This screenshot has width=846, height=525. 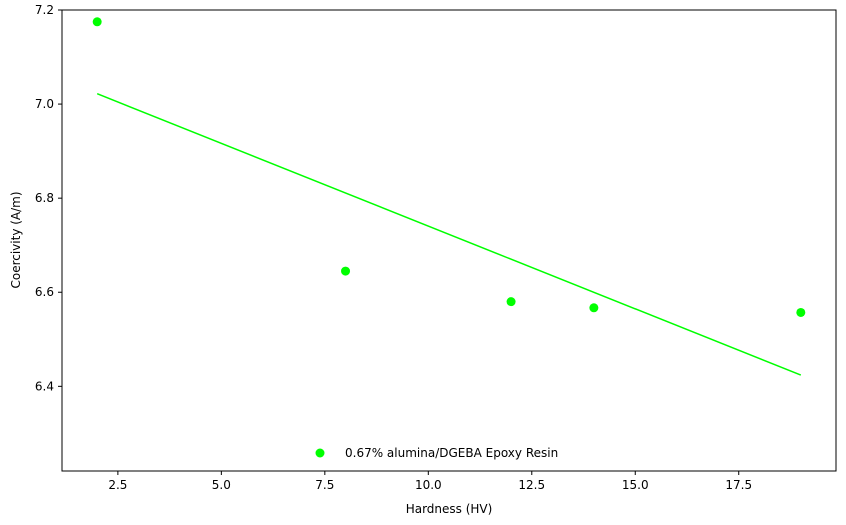 I want to click on x-tick-label: 5.0, so click(x=221, y=485).